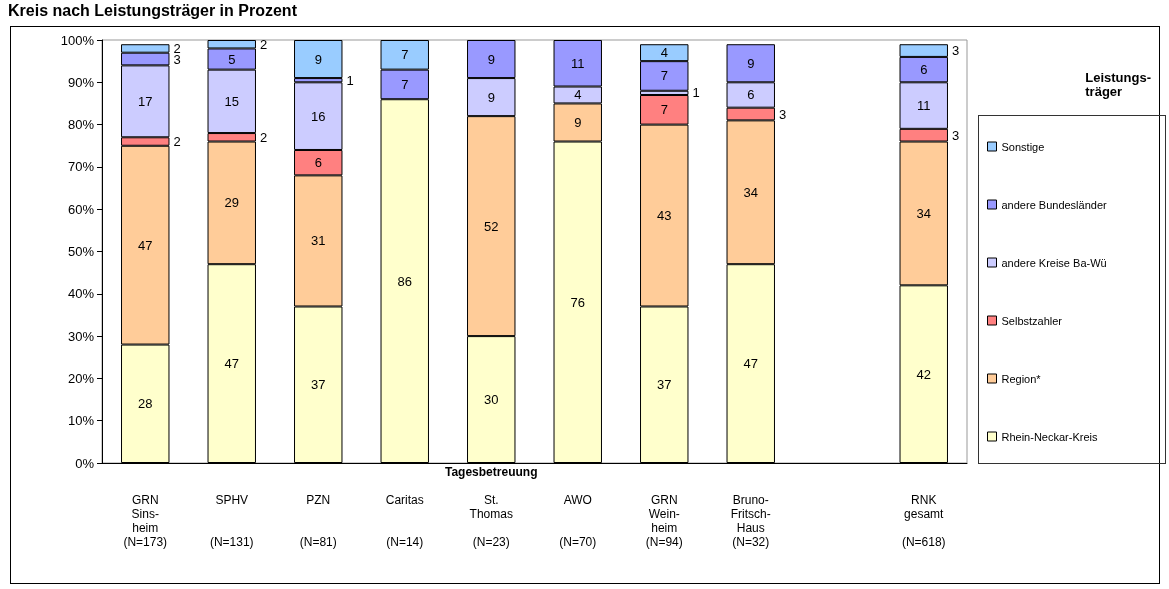  Describe the element at coordinates (923, 521) in the screenshot. I see `x-tick-label: RNK gesamt (N=618)` at that location.